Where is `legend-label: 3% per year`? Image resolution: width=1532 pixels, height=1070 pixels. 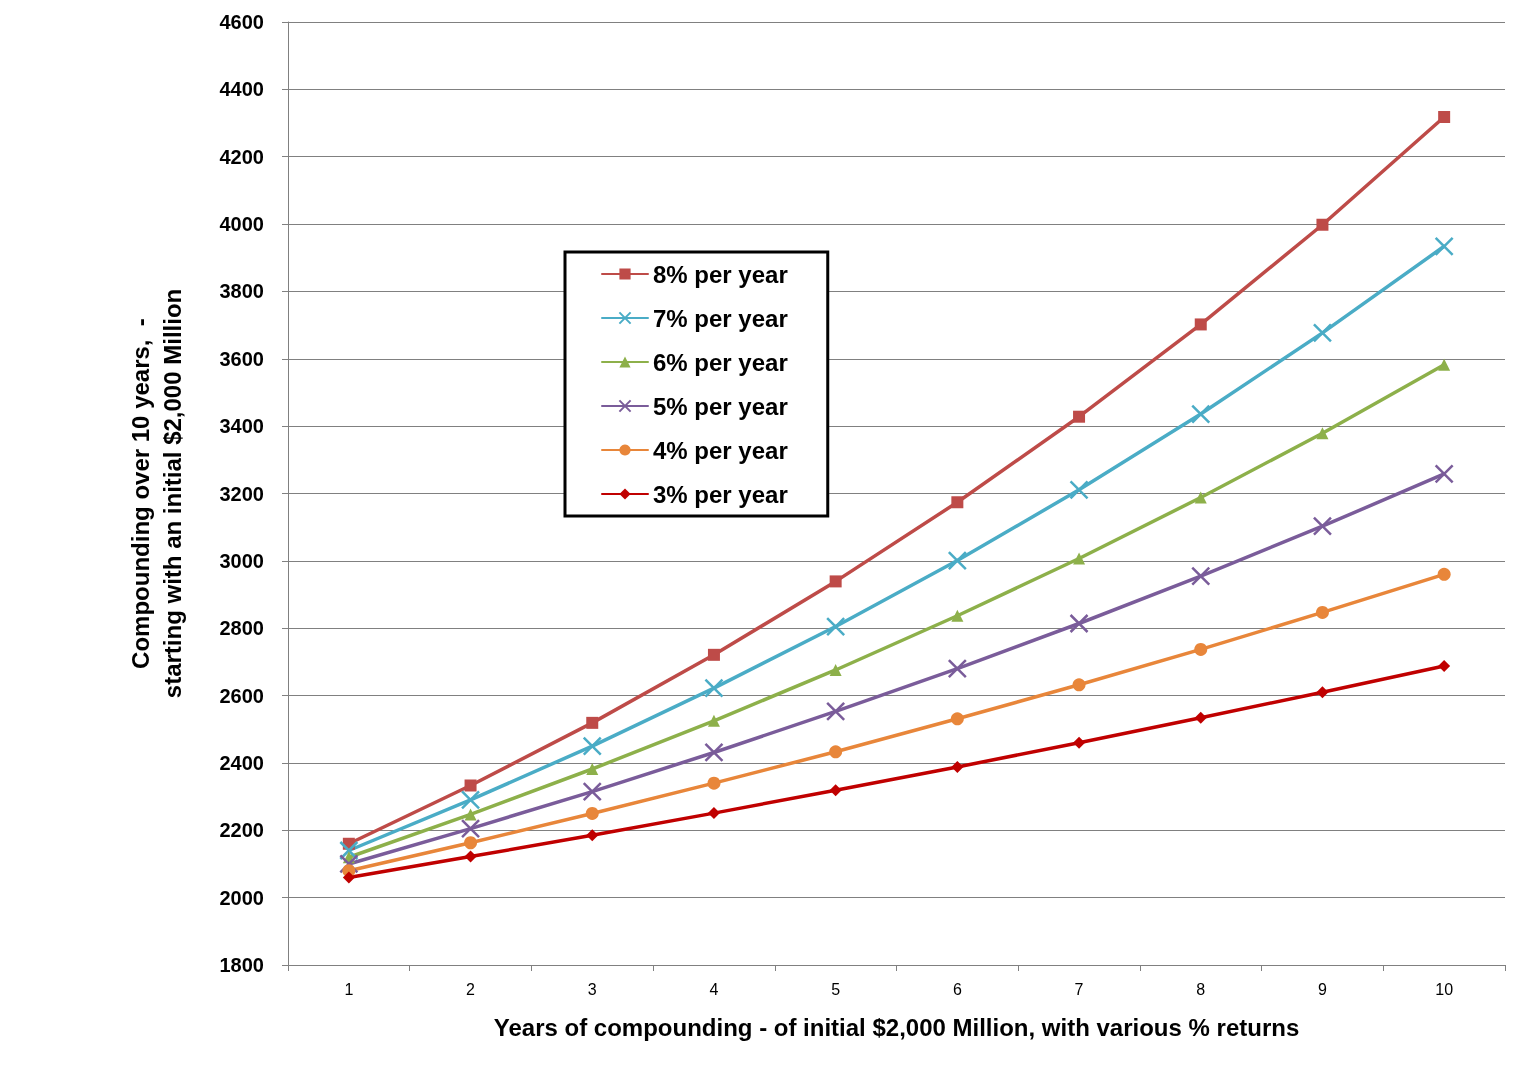 legend-label: 3% per year is located at coordinates (720, 494).